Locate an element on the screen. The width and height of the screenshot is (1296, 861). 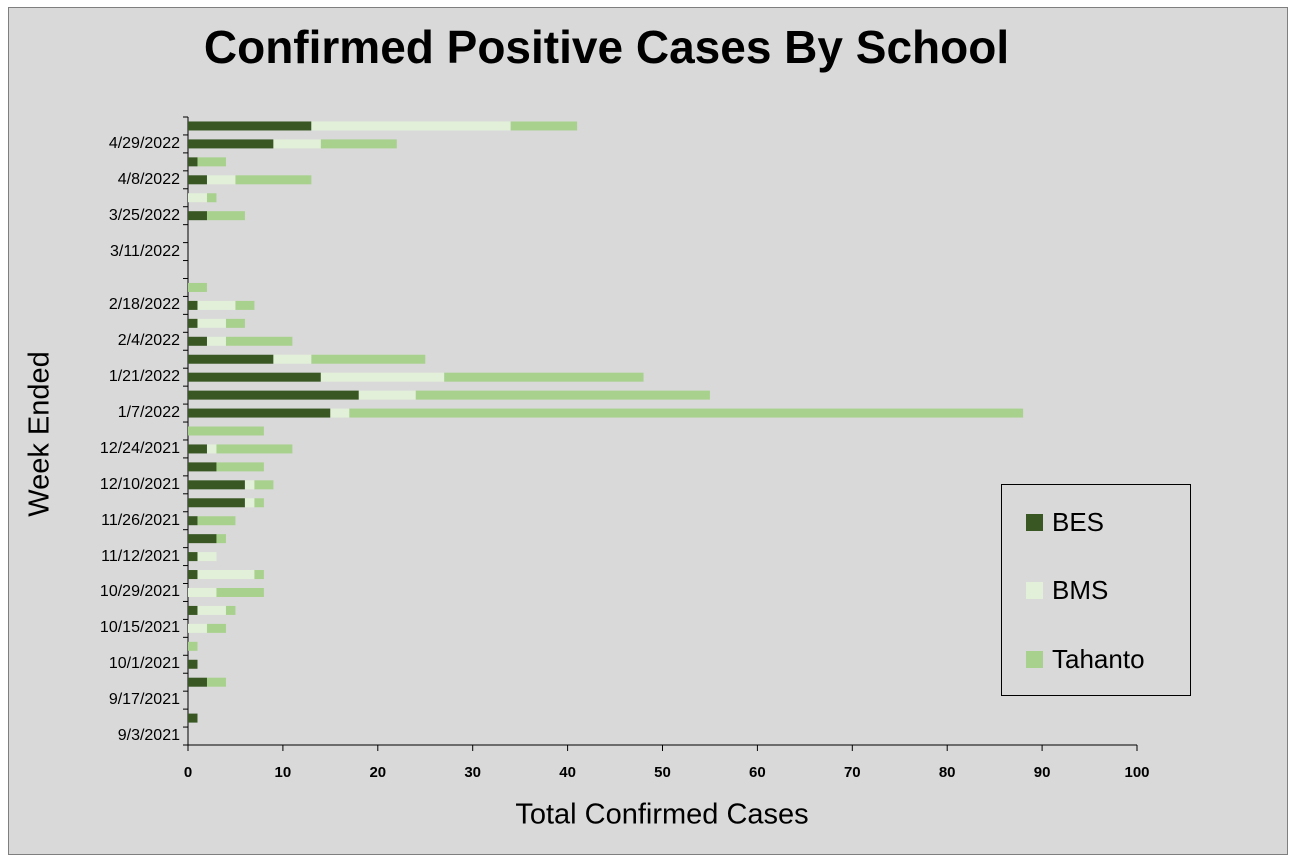
legend-swatch-tahanto is located at coordinates (1034, 659).